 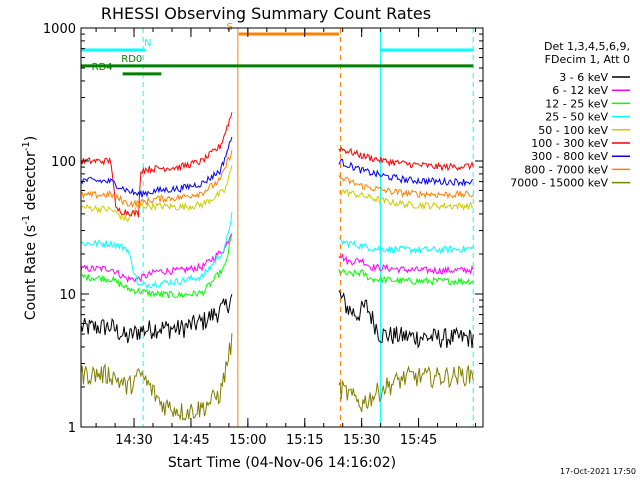 What do you see at coordinates (573, 130) in the screenshot?
I see `legend-label-4: 50 - 100 keV` at bounding box center [573, 130].